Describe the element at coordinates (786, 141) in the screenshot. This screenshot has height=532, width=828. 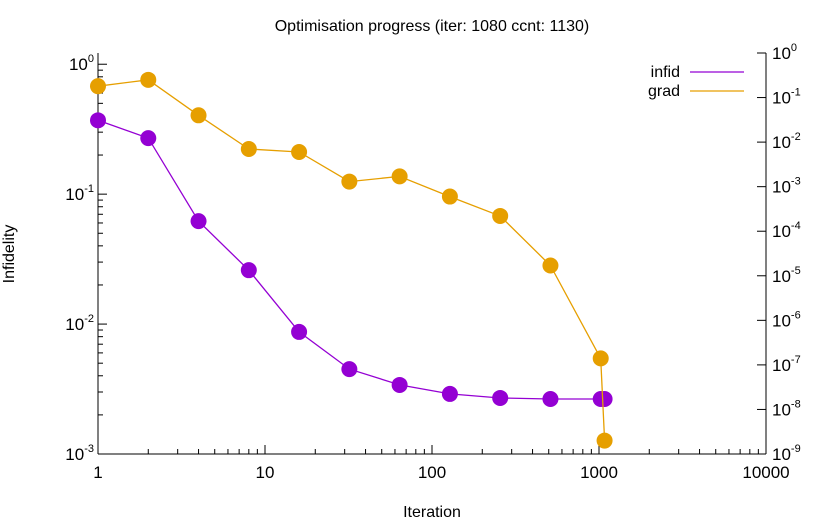
I see `y2-tick-label: 10⁻²` at that location.